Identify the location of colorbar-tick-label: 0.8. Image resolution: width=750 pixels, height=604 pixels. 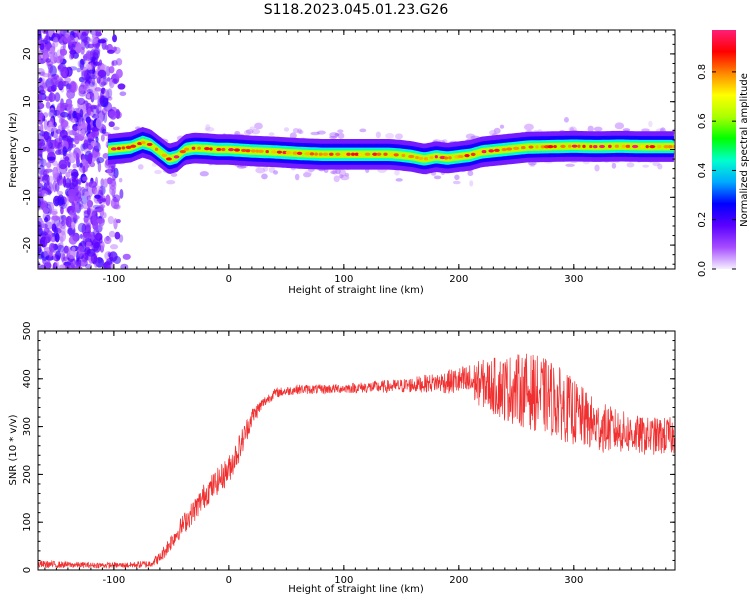
(702, 72).